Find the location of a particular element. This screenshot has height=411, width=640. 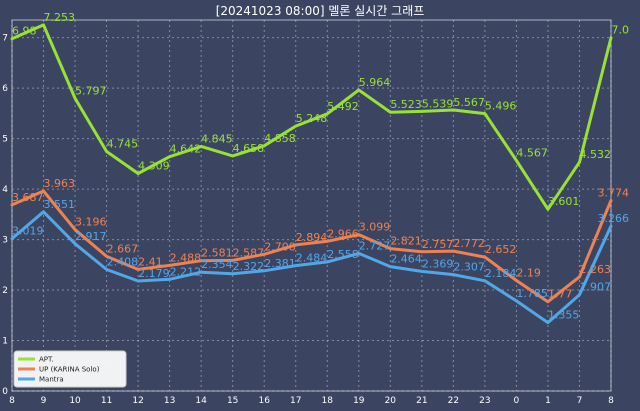

data-label: 2.894 is located at coordinates (312, 237).